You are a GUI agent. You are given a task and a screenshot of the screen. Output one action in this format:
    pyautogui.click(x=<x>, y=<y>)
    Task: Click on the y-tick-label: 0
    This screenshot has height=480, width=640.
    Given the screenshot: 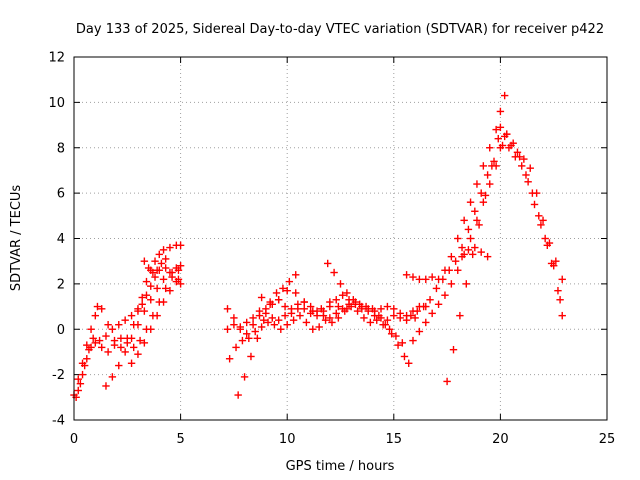 What is the action you would take?
    pyautogui.click(x=61, y=330)
    